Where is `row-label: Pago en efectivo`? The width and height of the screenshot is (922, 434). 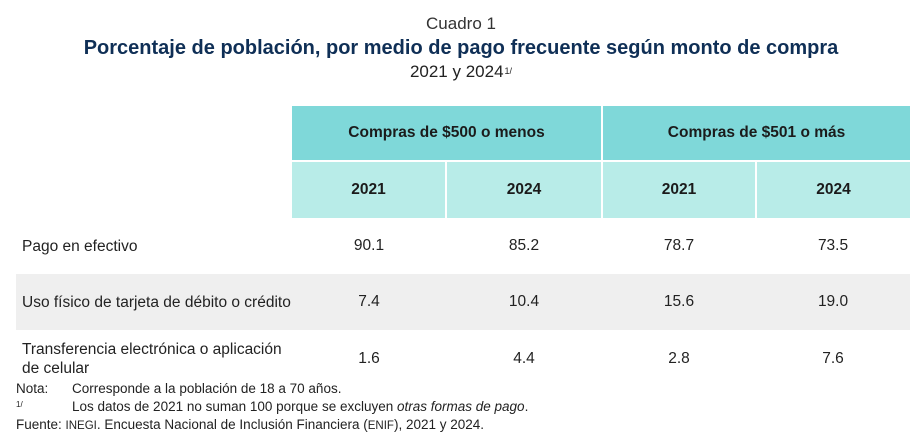
row-label: Pago en efectivo is located at coordinates (80, 246).